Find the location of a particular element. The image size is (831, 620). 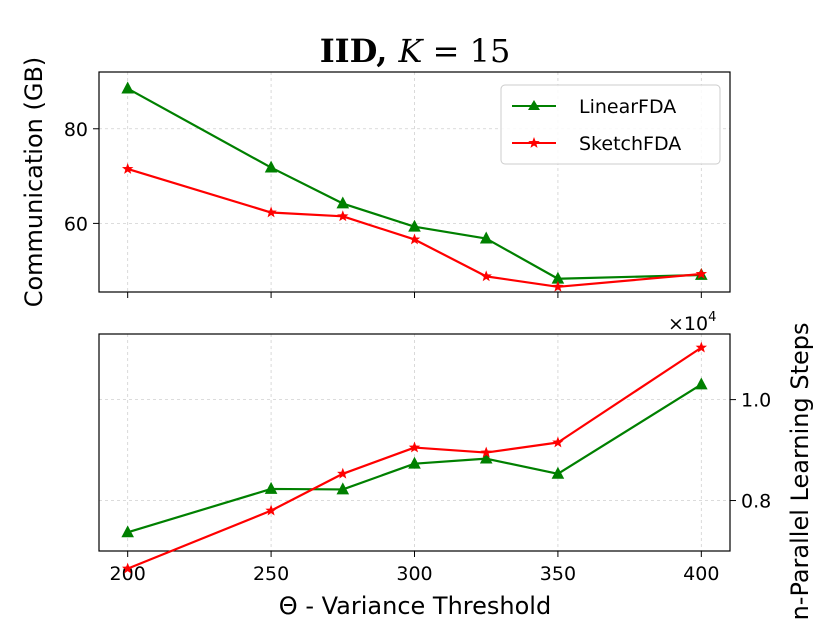

top-y-tick-label: 60 is located at coordinates (76, 224).